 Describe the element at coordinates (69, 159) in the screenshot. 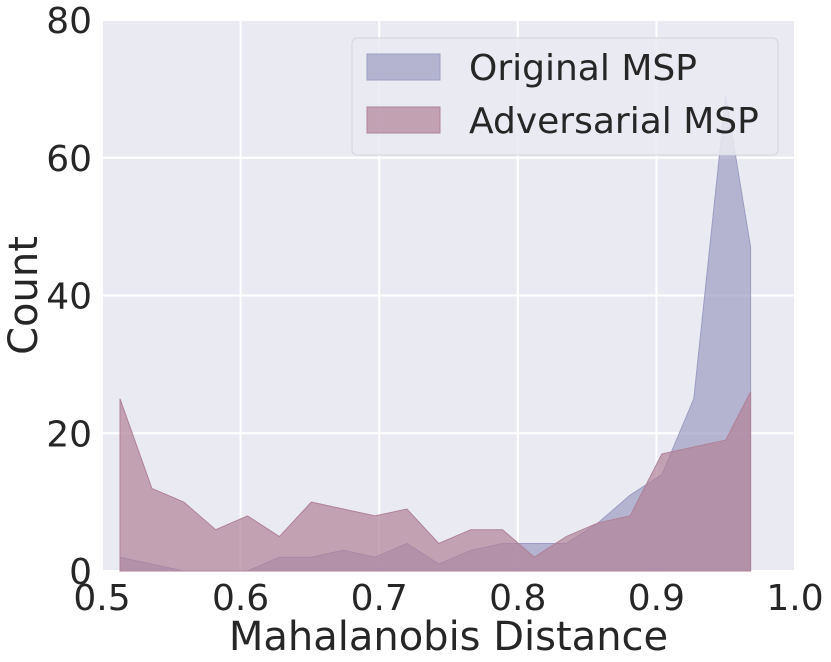

I see `y-tick-label-3: 60` at that location.